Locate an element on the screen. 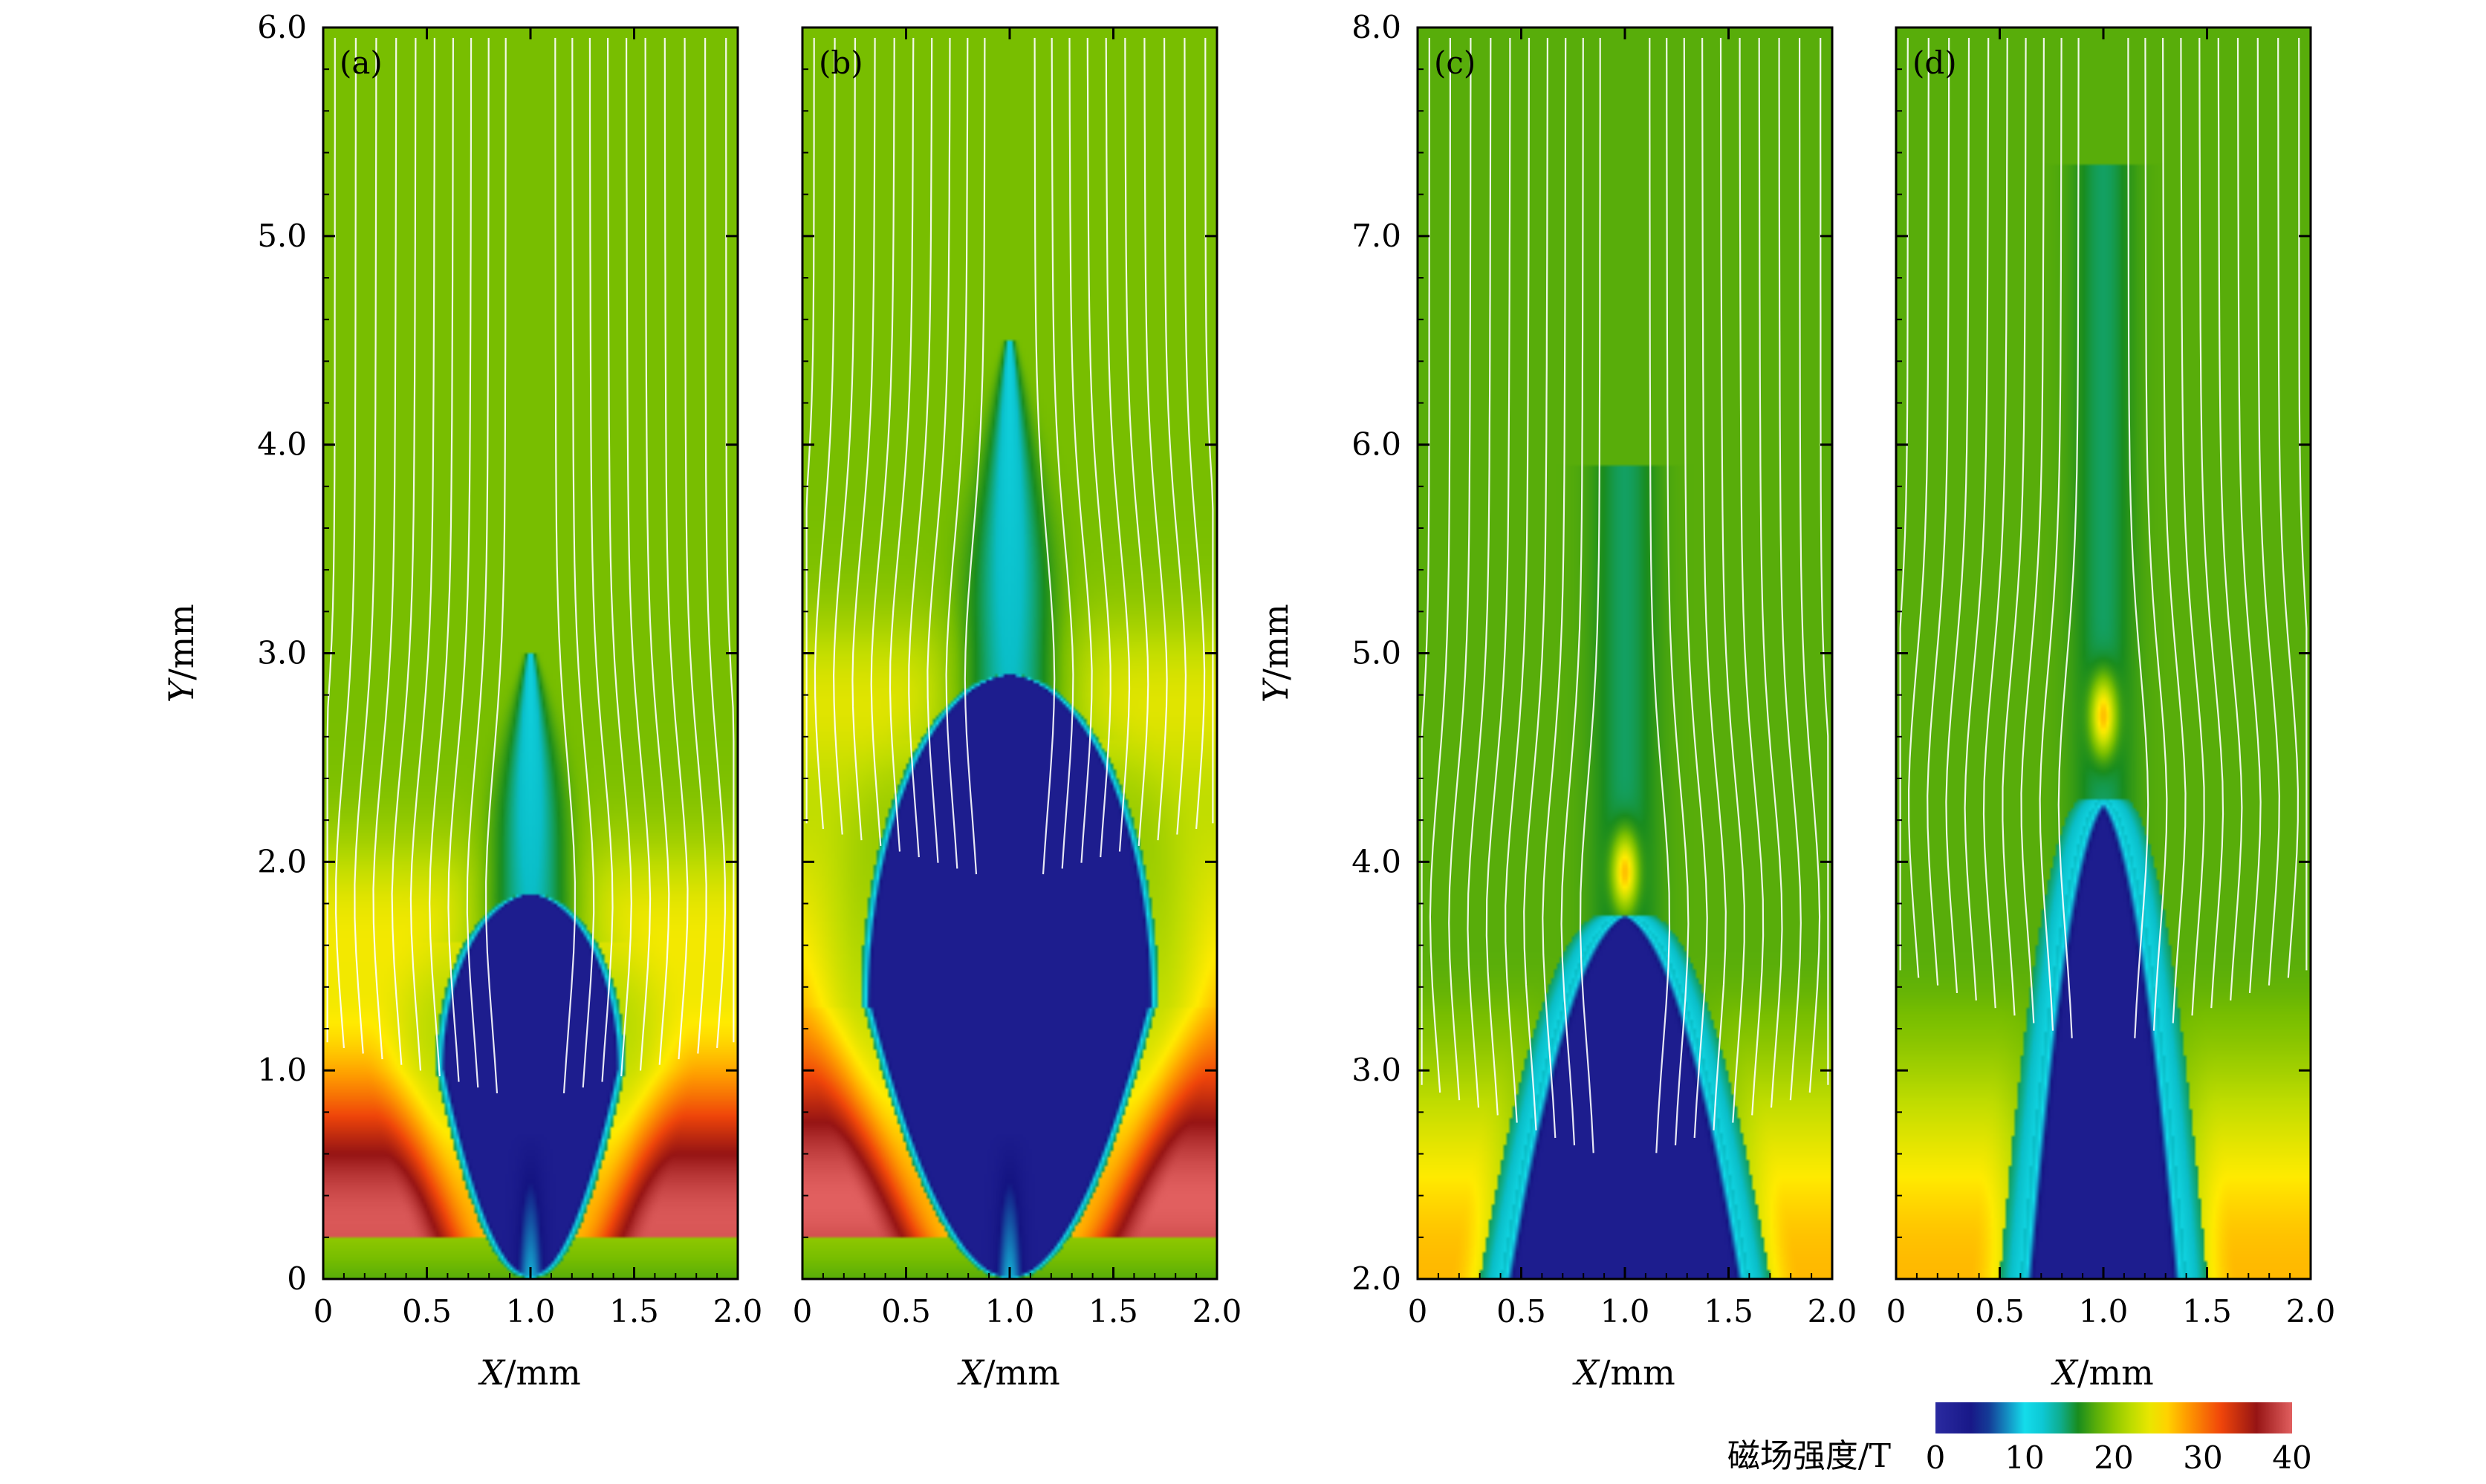 The height and width of the screenshot is (1484, 2486). panel-label: (a) is located at coordinates (361, 63).